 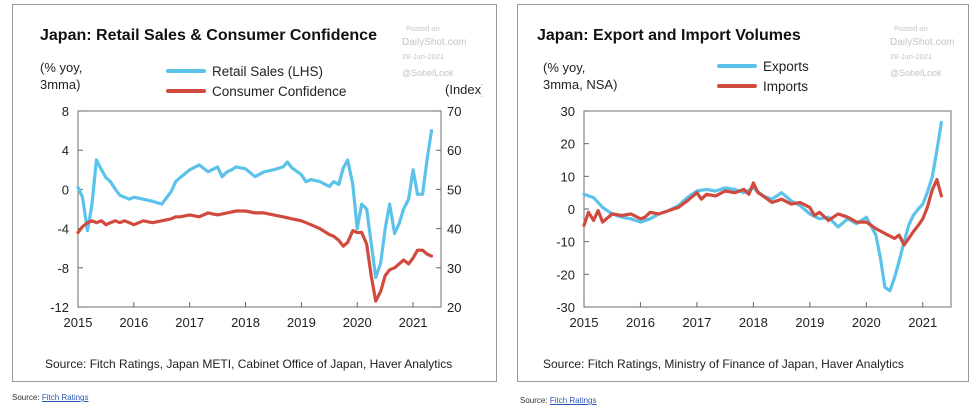 I want to click on y-tick-label: 4, so click(x=65, y=150).